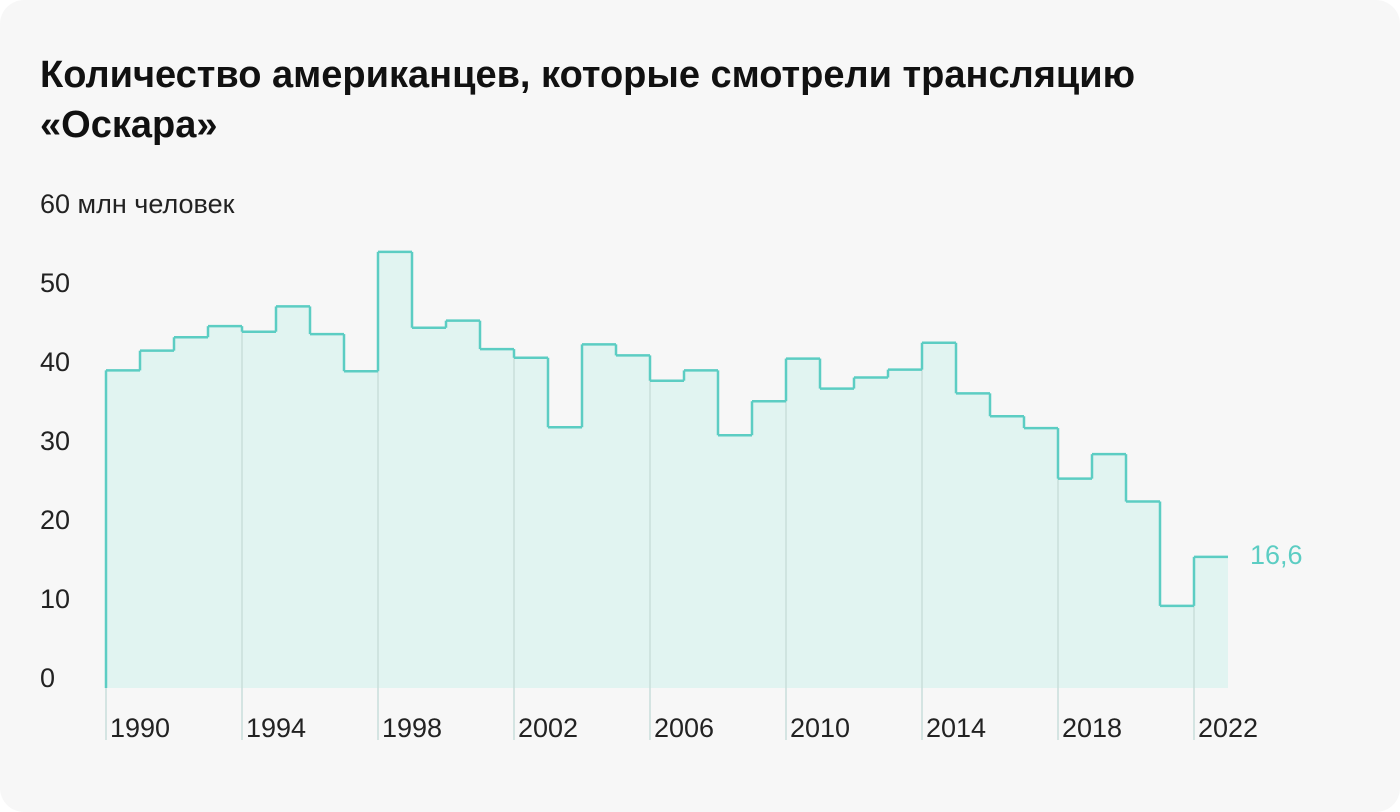 This screenshot has width=1400, height=812. What do you see at coordinates (1228, 728) in the screenshot?
I see `x-tick-label: 2022` at bounding box center [1228, 728].